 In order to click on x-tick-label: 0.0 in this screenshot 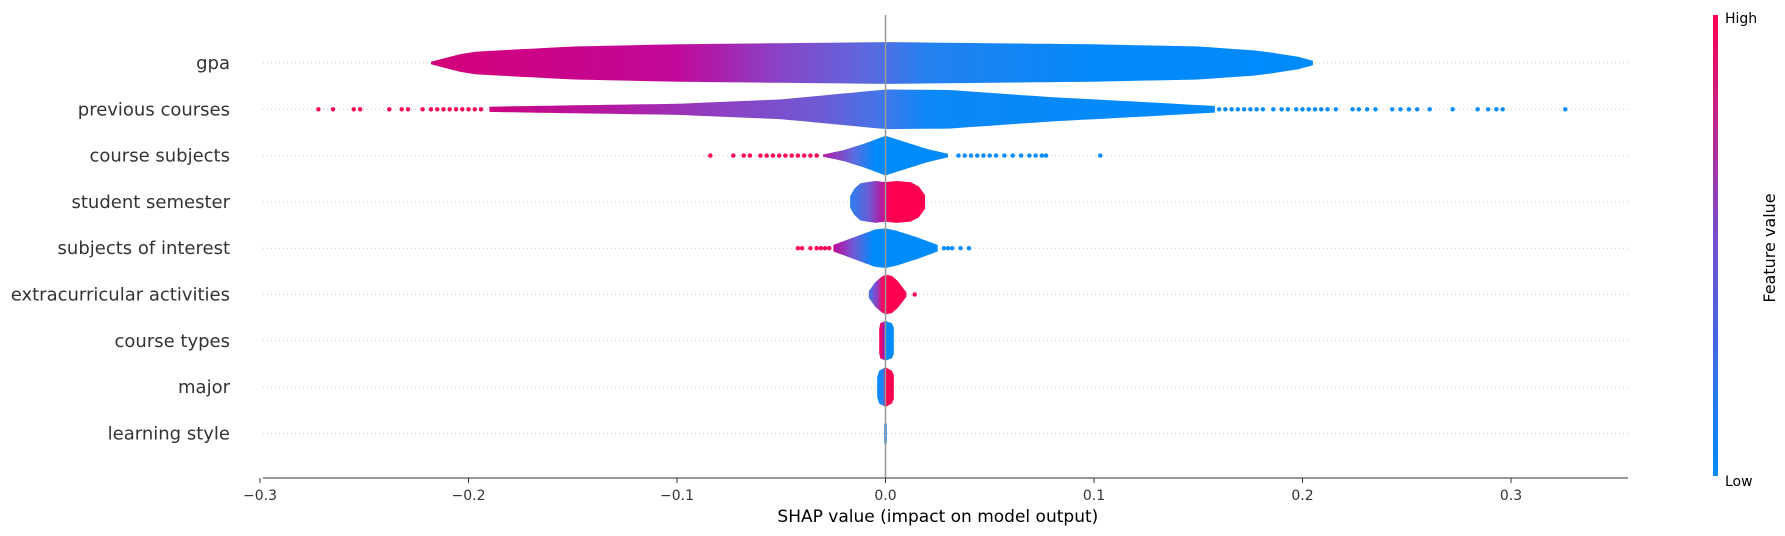, I will do `click(885, 496)`.